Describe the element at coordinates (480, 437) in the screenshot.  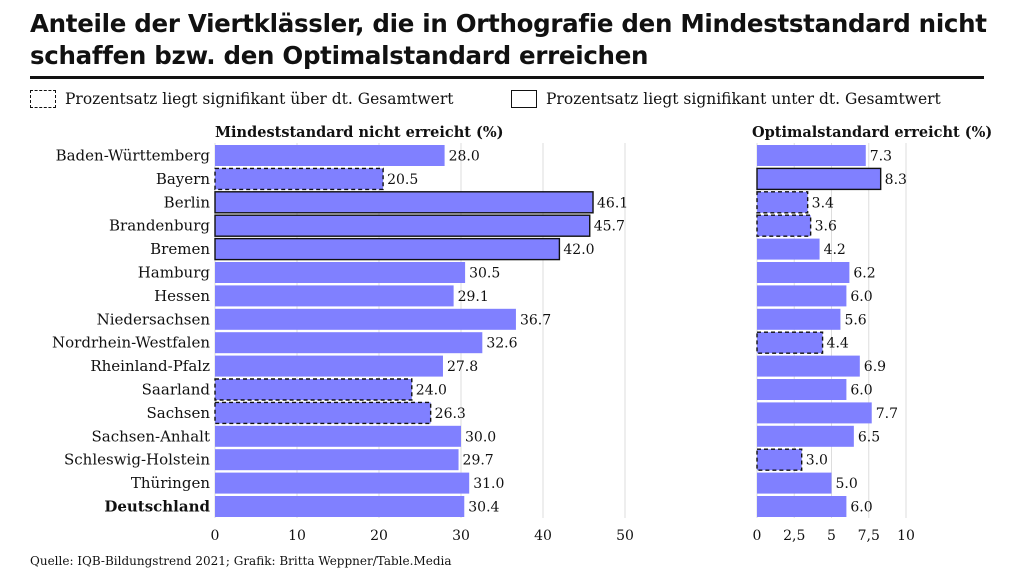
I see `data-label-min: 30.0` at that location.